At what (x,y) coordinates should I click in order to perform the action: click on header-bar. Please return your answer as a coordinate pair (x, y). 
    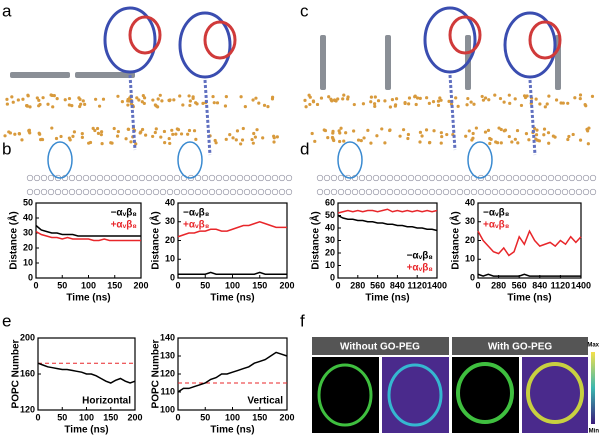
    Looking at the image, I should click on (380, 346).